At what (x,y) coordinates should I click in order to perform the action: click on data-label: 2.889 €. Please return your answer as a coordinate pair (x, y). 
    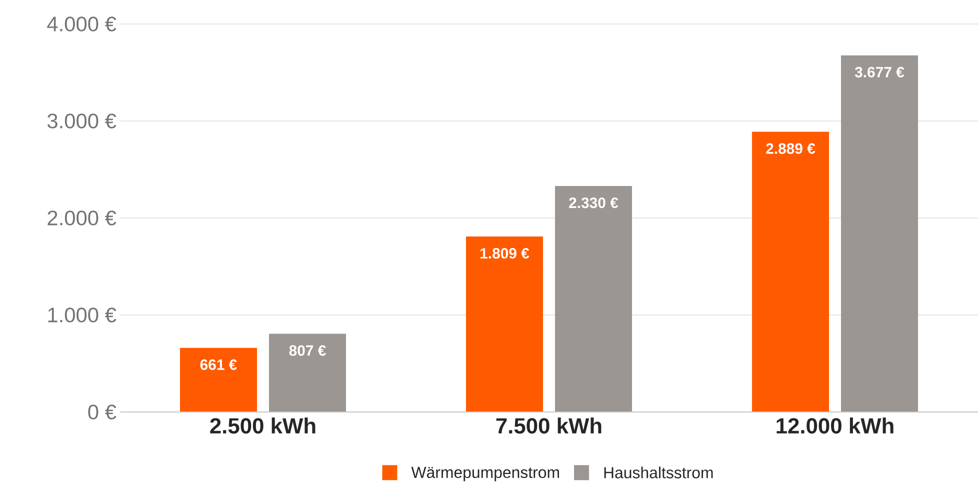
    Looking at the image, I should click on (791, 148).